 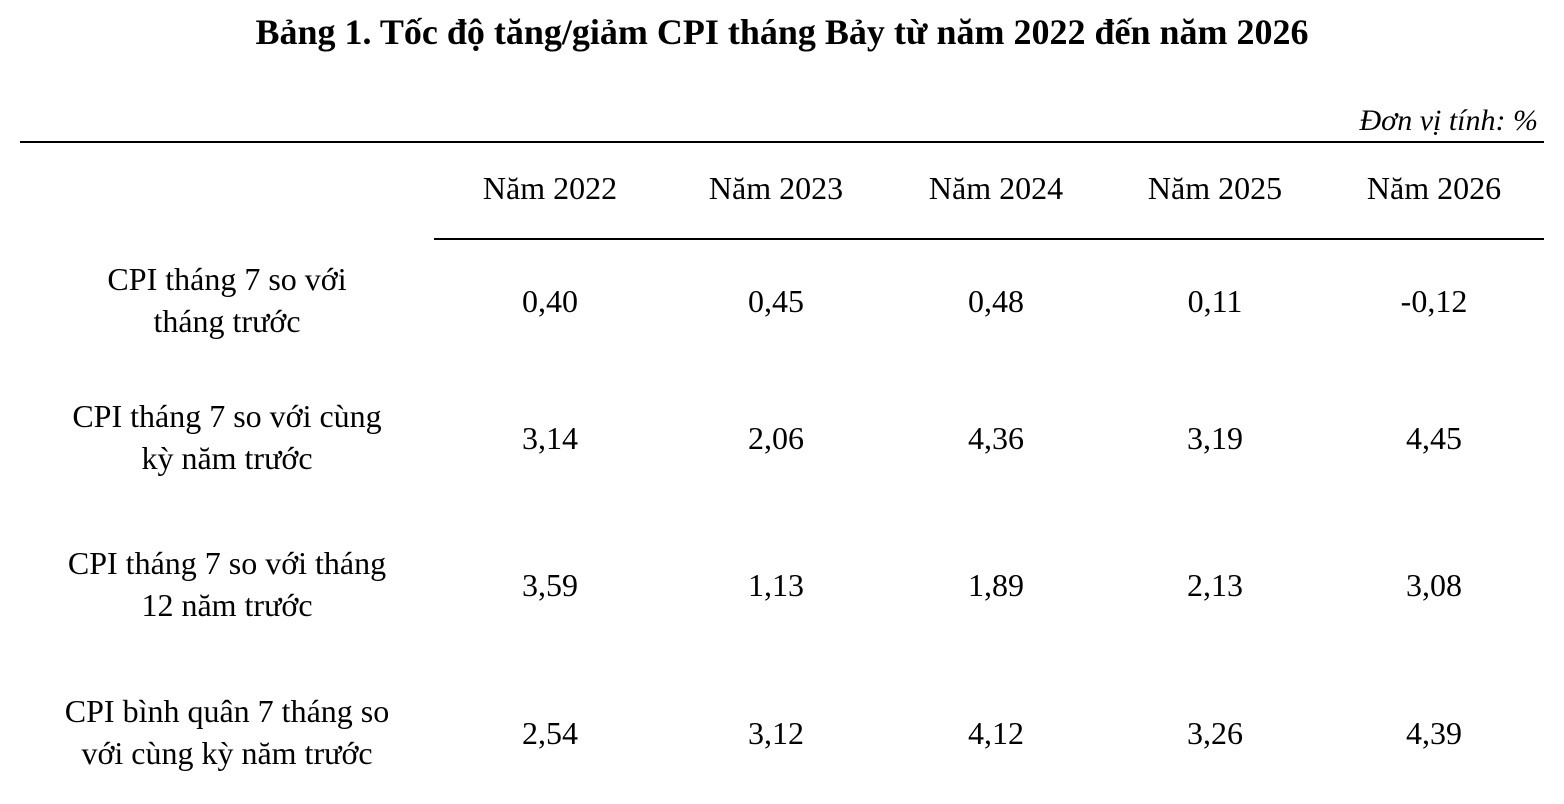 I want to click on table-top-rule, so click(x=782, y=142).